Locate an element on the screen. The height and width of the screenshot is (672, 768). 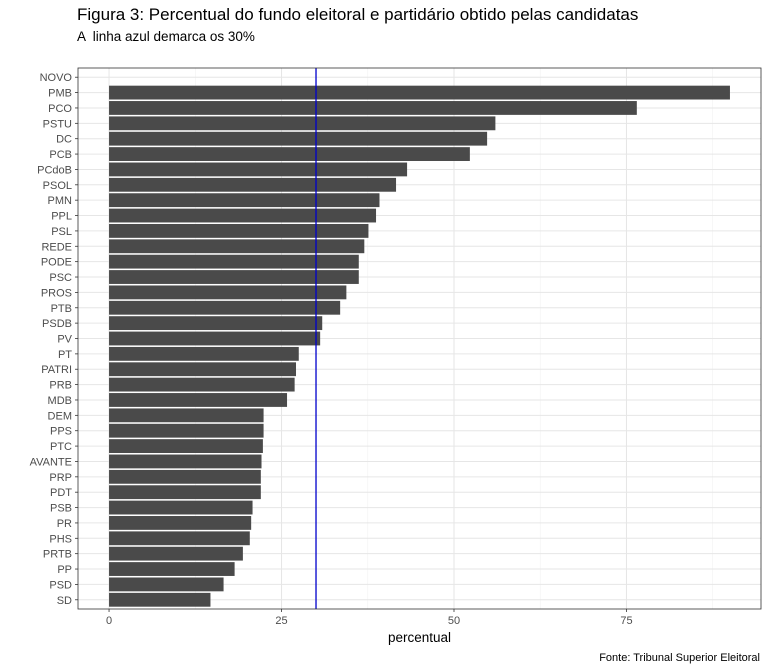
y-tick-label: PATRI is located at coordinates (56, 370).